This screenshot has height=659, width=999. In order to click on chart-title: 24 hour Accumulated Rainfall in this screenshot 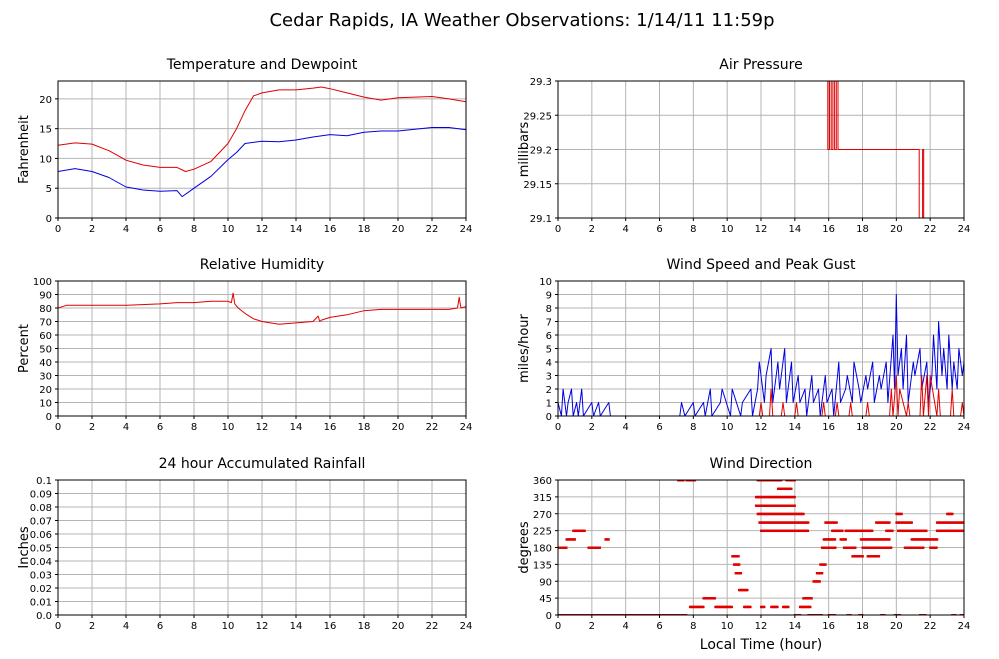, I will do `click(262, 464)`.